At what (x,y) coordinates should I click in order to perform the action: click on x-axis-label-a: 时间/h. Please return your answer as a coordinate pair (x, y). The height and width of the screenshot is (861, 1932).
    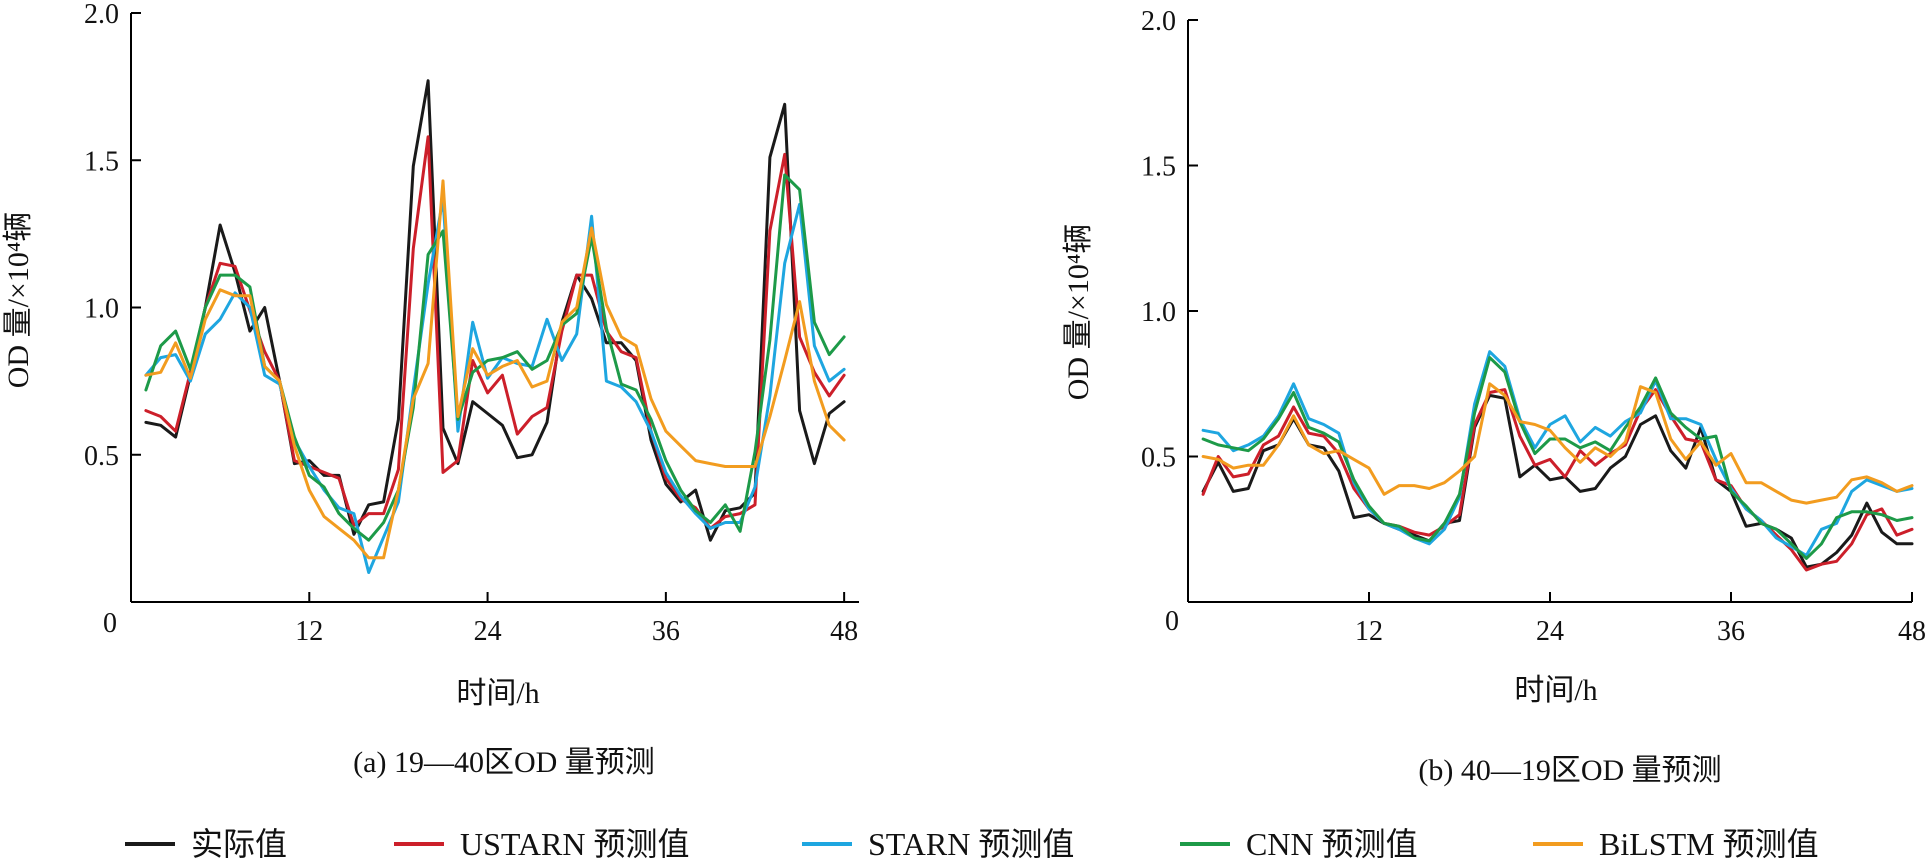
    Looking at the image, I should click on (497, 693).